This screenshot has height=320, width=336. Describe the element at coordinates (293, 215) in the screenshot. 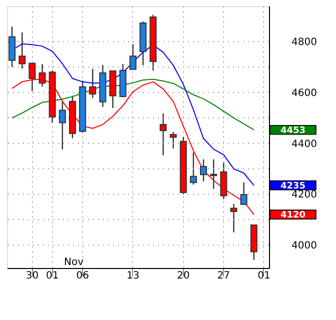

I see `text: 4120` at that location.